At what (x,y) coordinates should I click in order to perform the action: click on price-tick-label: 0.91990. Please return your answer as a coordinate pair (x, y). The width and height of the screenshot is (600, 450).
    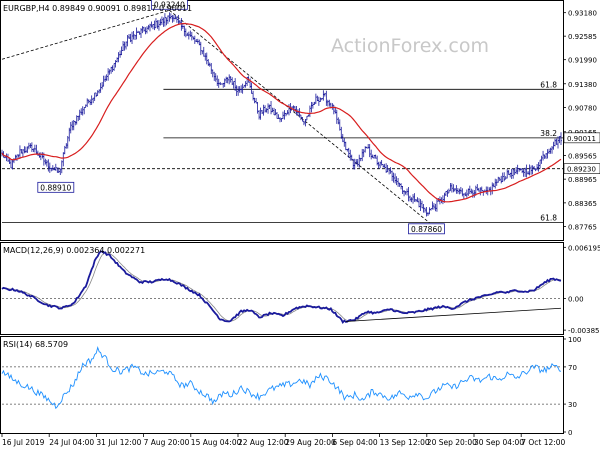
    Looking at the image, I should click on (582, 61).